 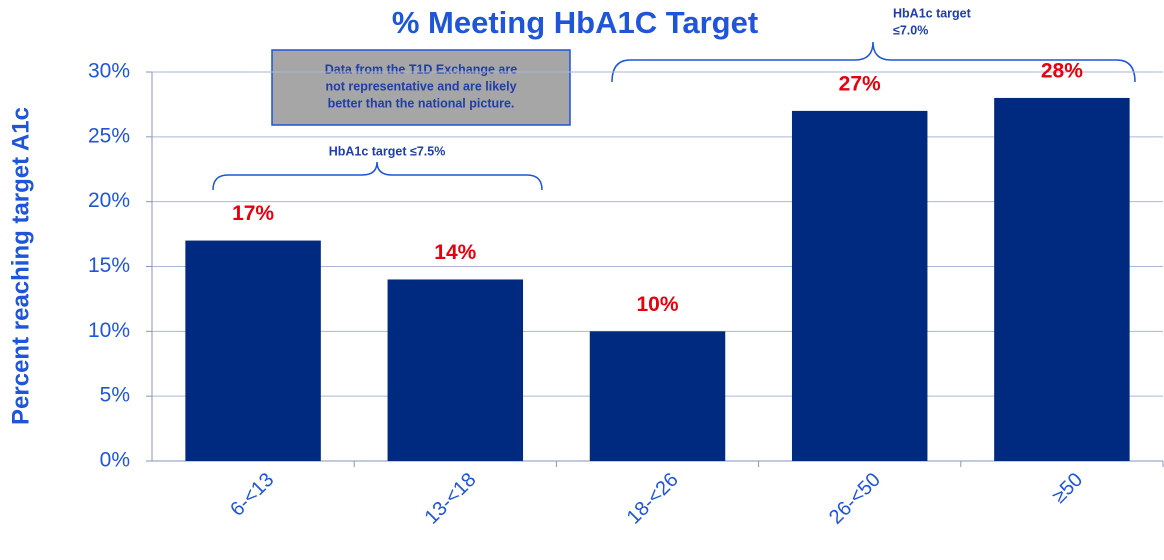 What do you see at coordinates (109, 200) in the screenshot?
I see `y-tick-label: 20%` at bounding box center [109, 200].